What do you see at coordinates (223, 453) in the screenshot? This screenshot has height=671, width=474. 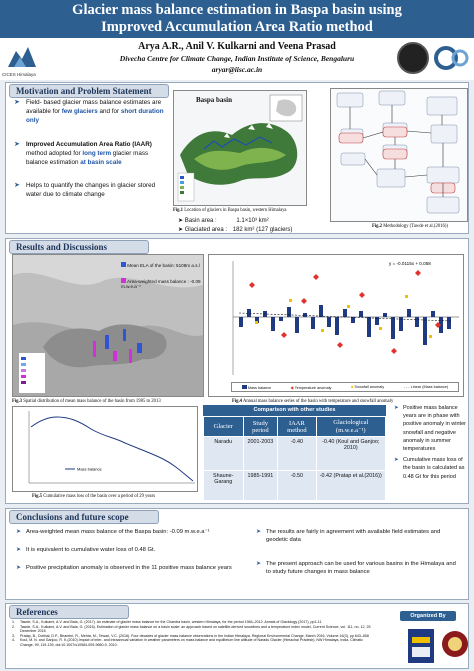 I see `table-cell: Naradu` at bounding box center [223, 453].